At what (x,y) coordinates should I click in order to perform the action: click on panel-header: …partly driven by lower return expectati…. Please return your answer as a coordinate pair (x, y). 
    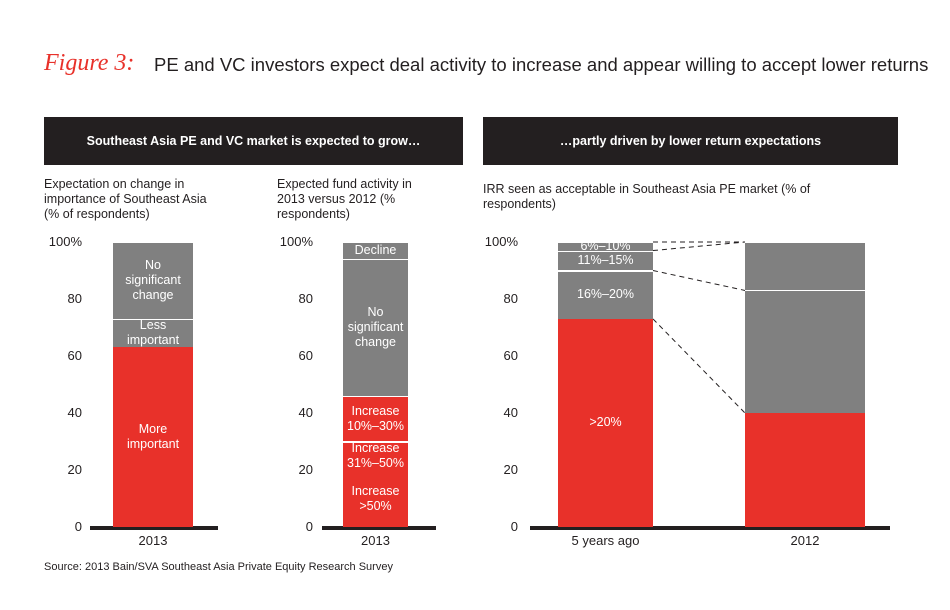
    Looking at the image, I should click on (690, 141).